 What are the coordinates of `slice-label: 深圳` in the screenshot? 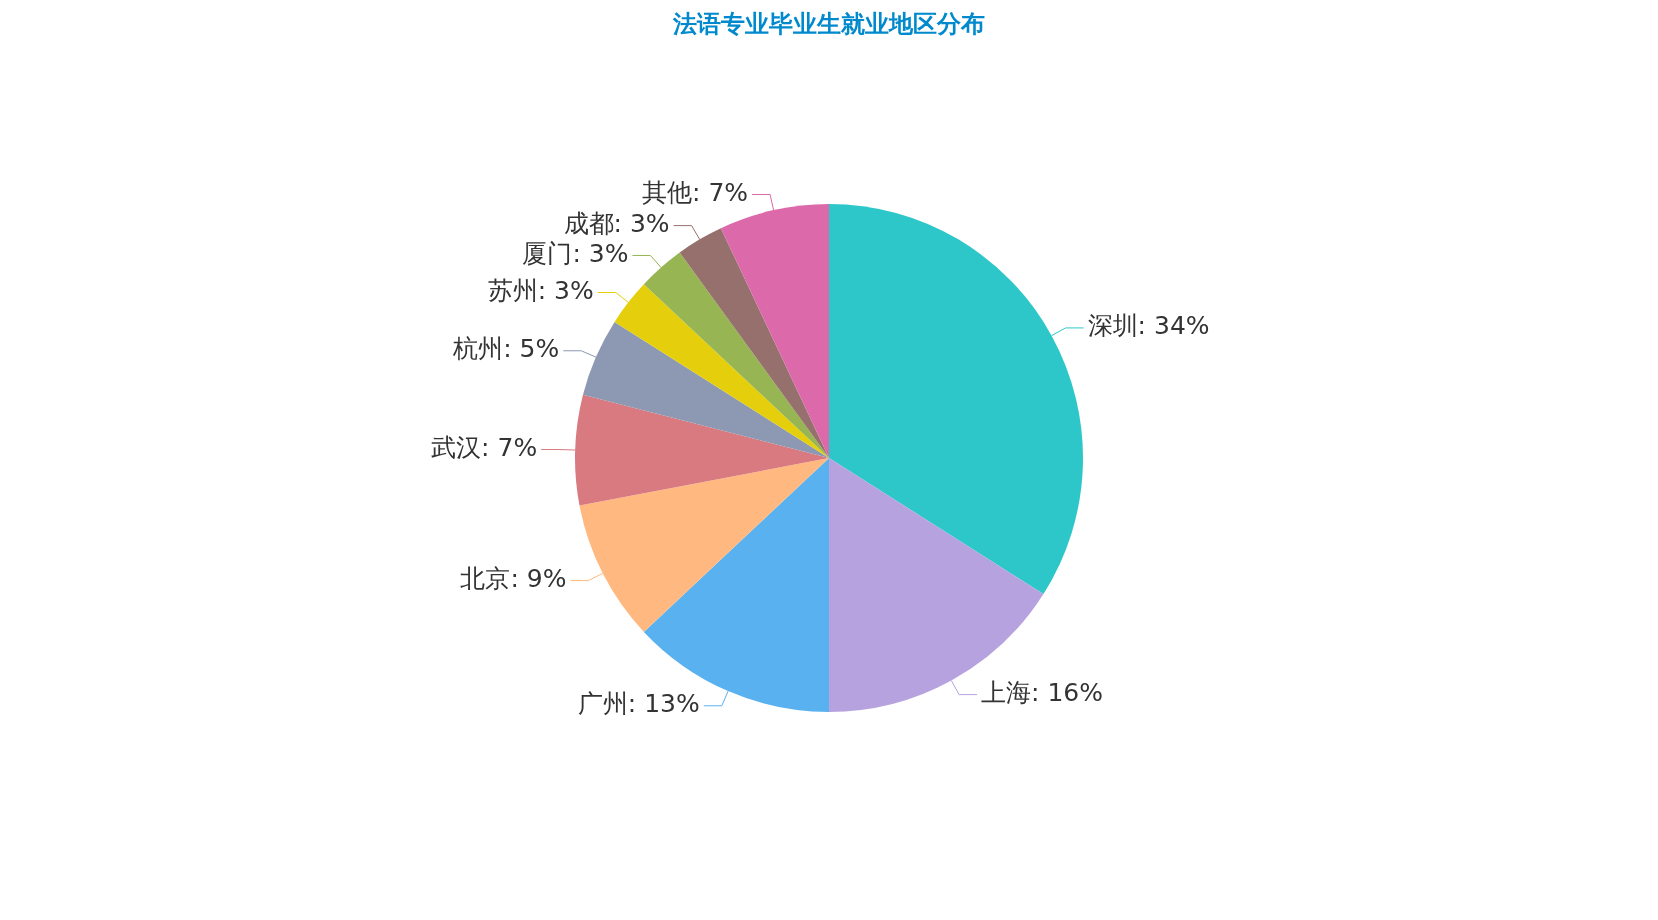 It's located at (1112, 326).